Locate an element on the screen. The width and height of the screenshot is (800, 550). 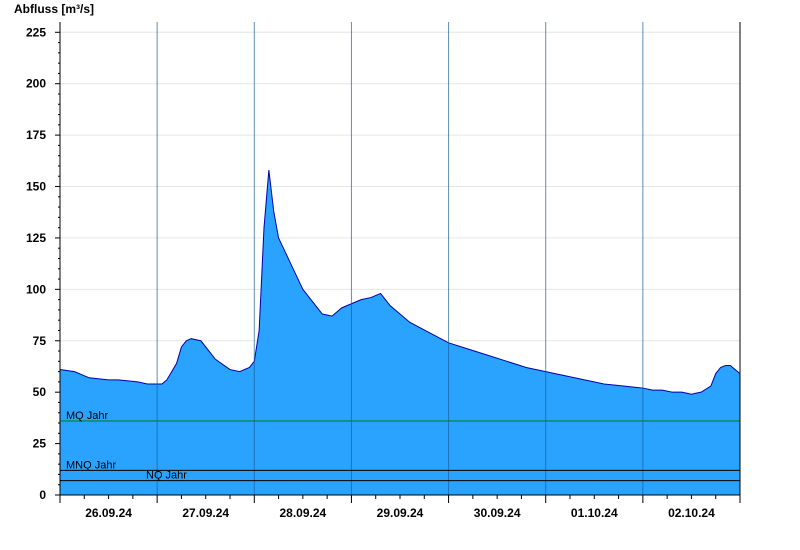
y-tick-label-50: 50 is located at coordinates (40, 392).